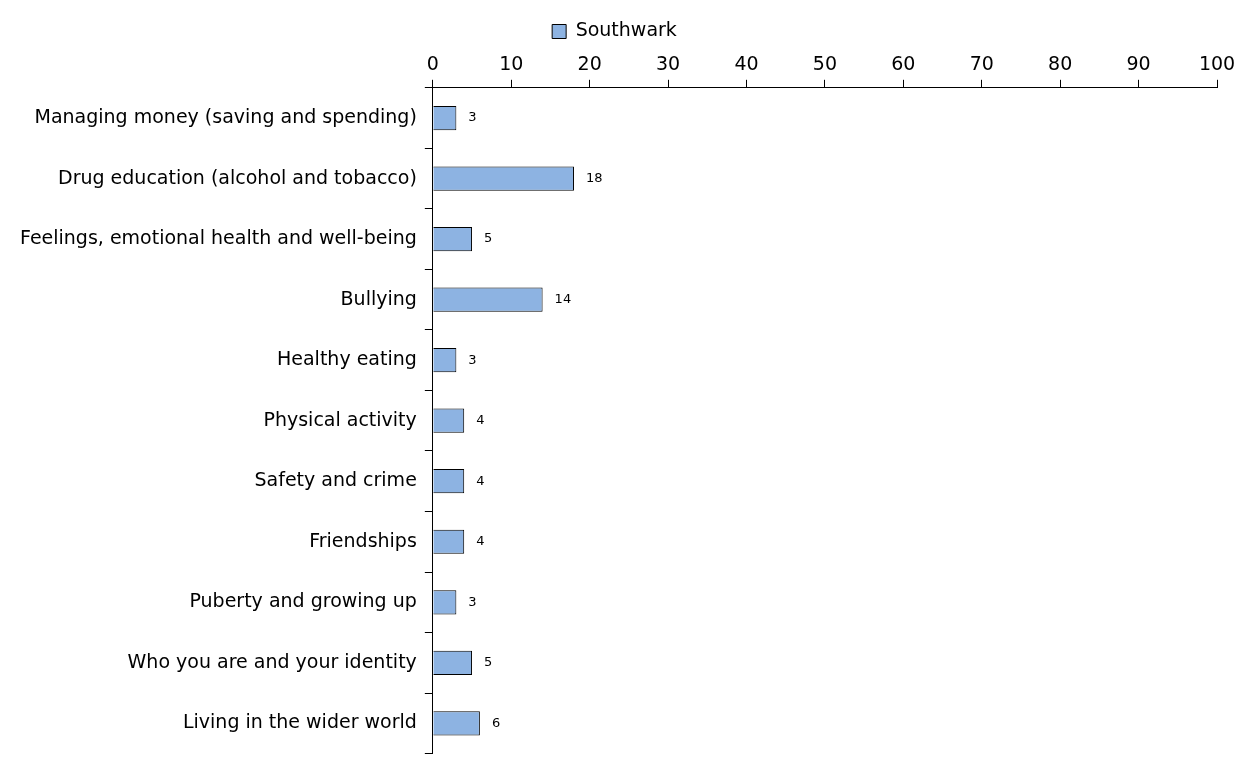  What do you see at coordinates (825, 63) in the screenshot?
I see `x-tick-label: 50` at bounding box center [825, 63].